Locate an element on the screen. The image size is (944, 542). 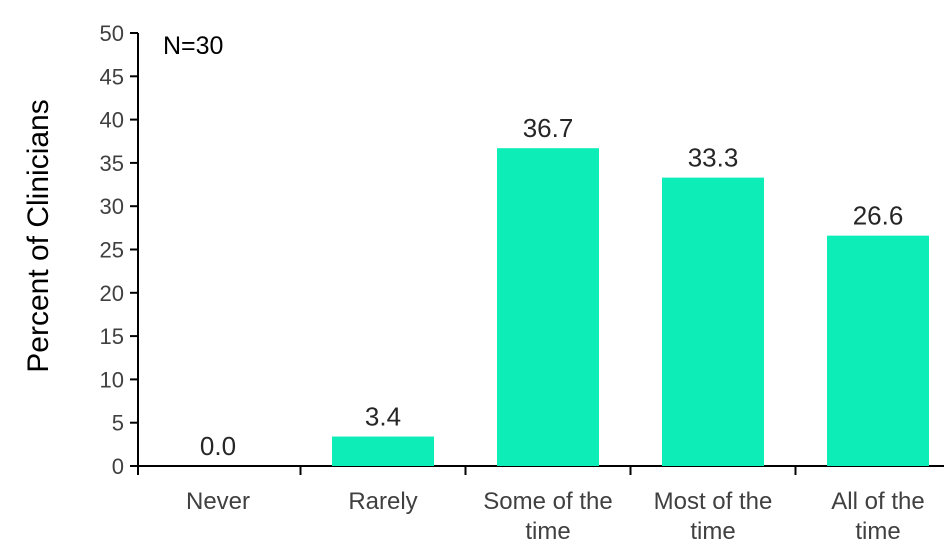
data-label: 33.3 is located at coordinates (713, 158).